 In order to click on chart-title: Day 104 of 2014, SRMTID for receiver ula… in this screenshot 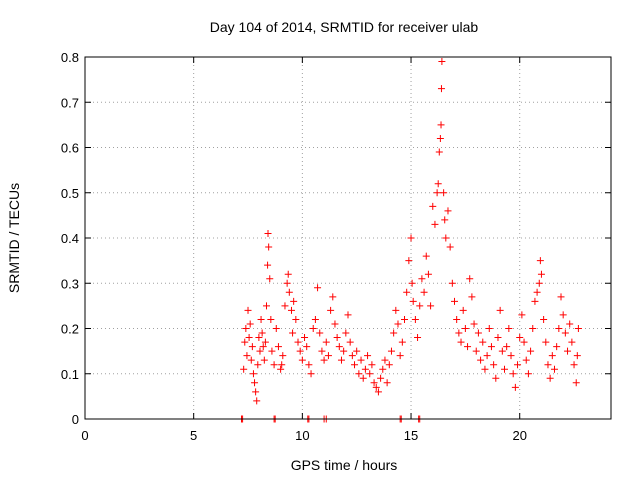, I will do `click(344, 27)`.